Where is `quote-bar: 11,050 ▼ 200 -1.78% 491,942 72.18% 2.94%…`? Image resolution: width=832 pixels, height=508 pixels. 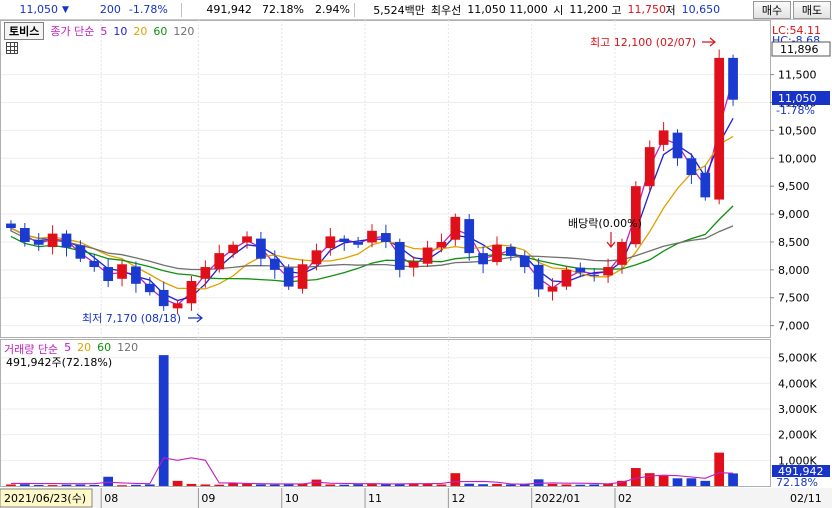 quote-bar: 11,050 ▼ 200 -1.78% 491,942 72.18% 2.94%… is located at coordinates (416, 10).